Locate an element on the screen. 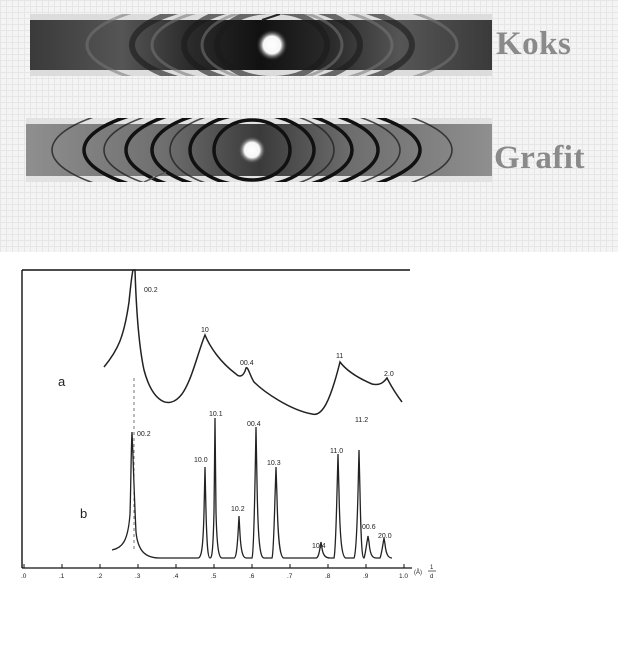 The height and width of the screenshot is (645, 618). peak-label-b-002: 00.2 is located at coordinates (144, 434).